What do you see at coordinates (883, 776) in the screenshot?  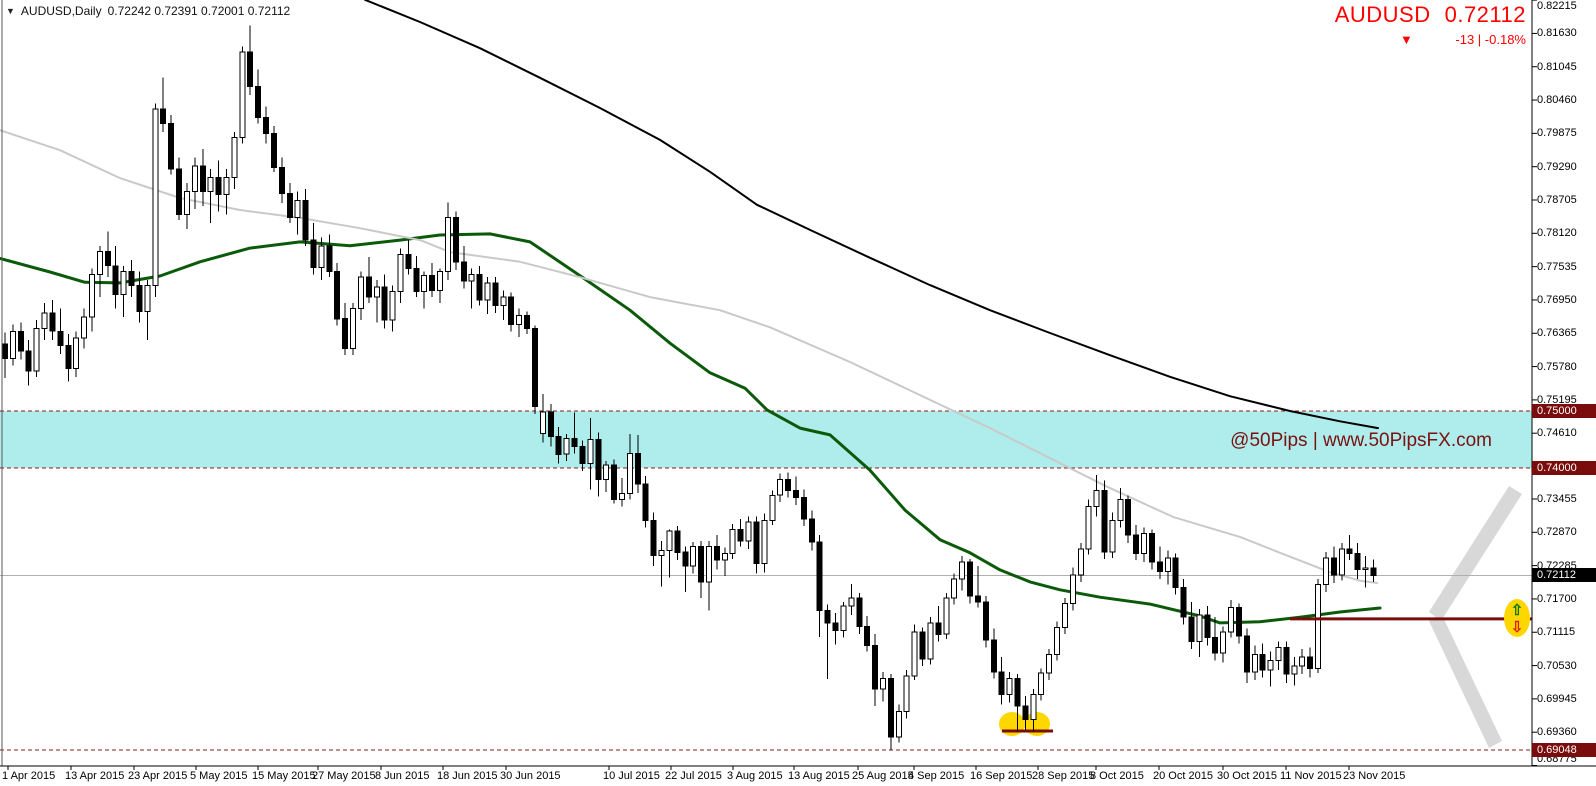 I see `time-axis-label: 25 Aug 2015` at bounding box center [883, 776].